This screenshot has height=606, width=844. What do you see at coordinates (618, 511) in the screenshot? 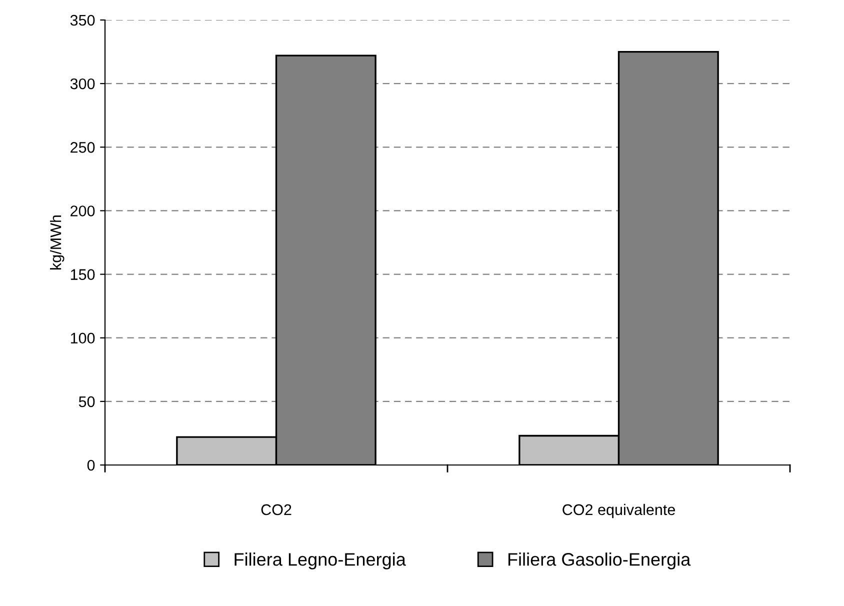
I see `x-tick-label: CO2 equivalente` at bounding box center [618, 511].